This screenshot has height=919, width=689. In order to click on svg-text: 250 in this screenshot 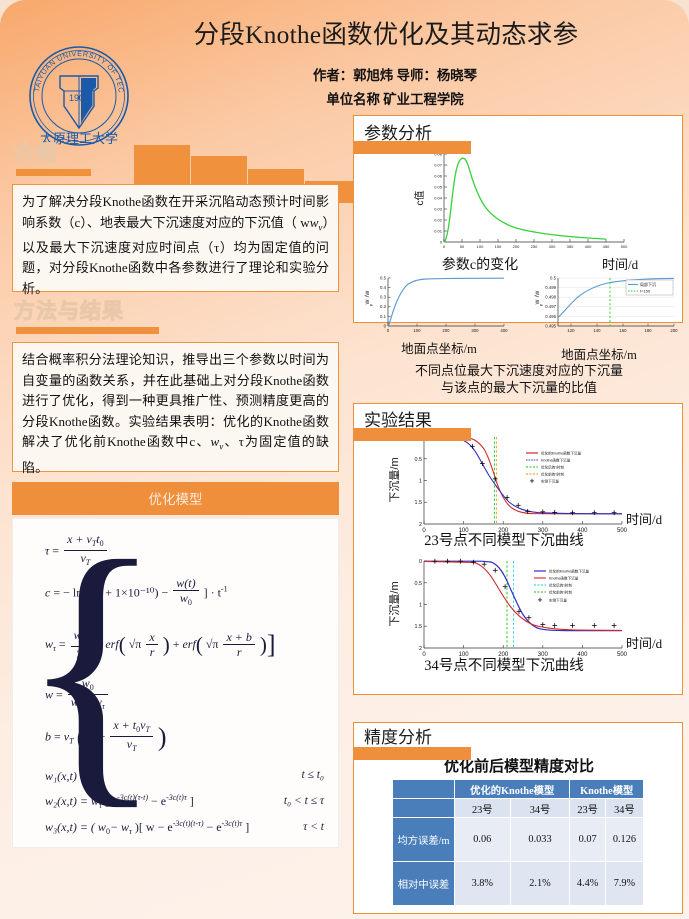, I will do `click(534, 246)`.